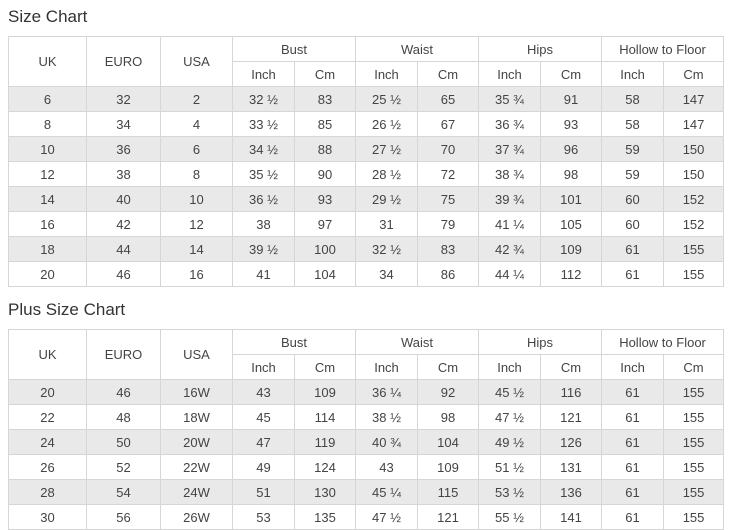 The image size is (730, 530). Describe the element at coordinates (263, 417) in the screenshot. I see `table-cell: 45` at that location.